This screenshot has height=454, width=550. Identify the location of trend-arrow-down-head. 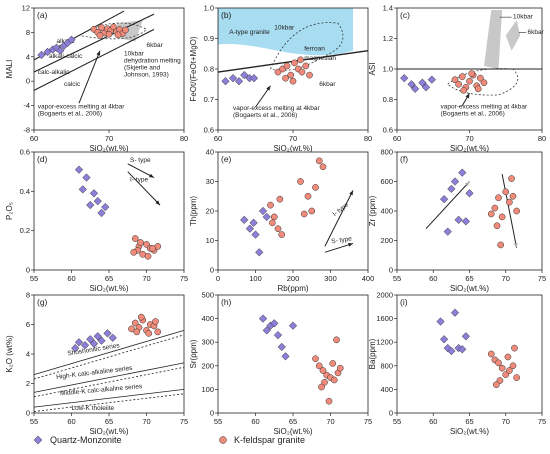
(515, 245).